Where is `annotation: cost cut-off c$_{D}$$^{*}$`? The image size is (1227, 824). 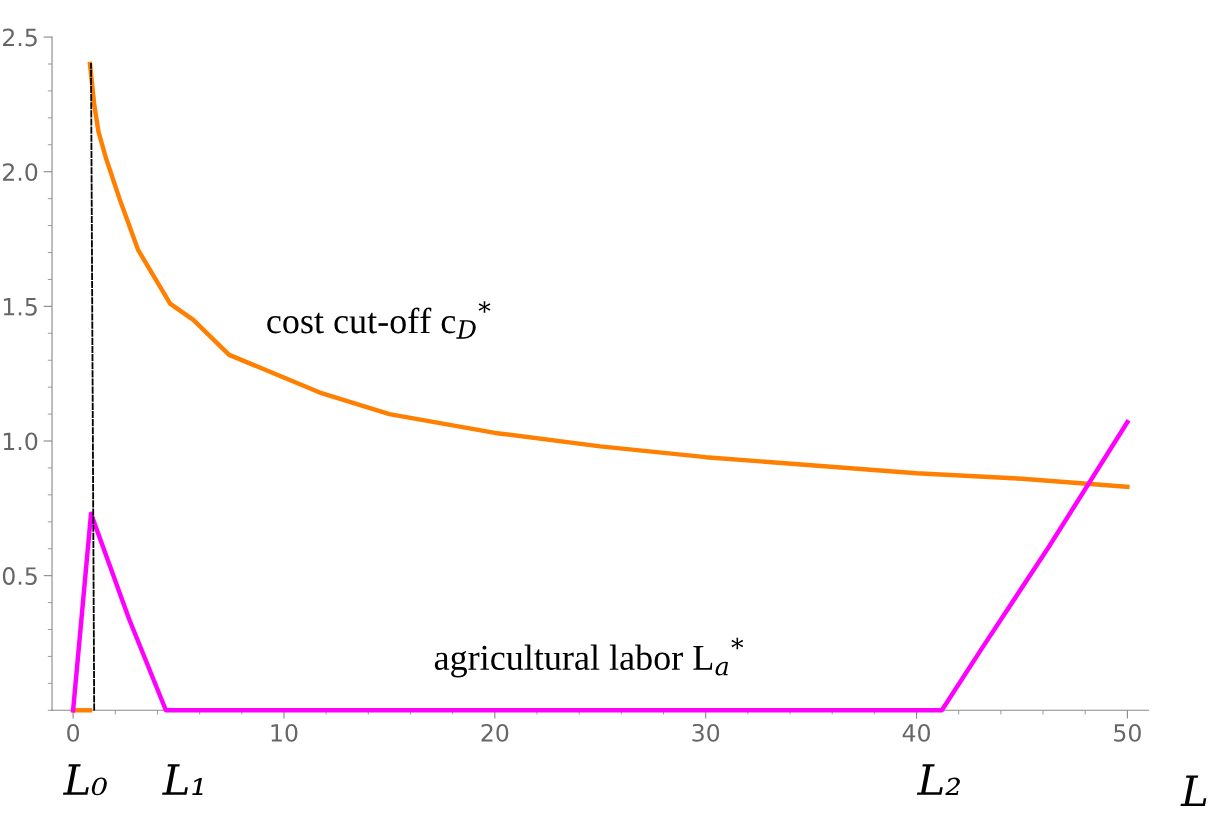
annotation: cost cut-off c$_{D}$$^{*}$ is located at coordinates (379, 320).